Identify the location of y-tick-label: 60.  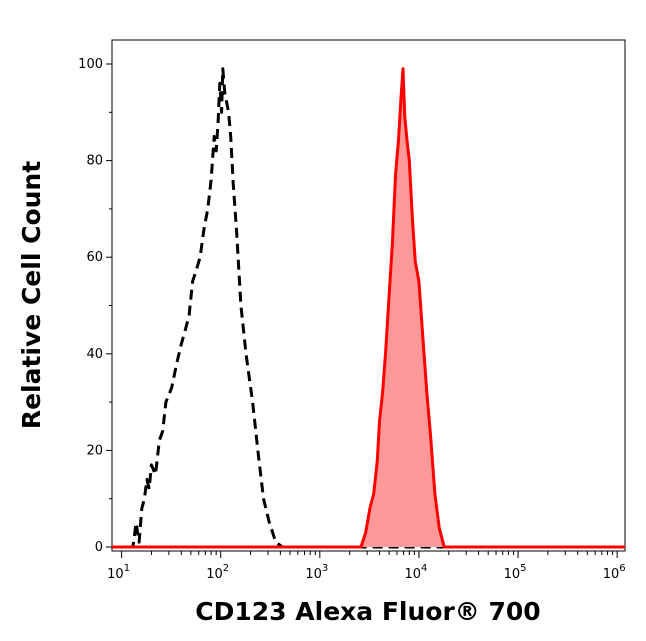
(94, 257).